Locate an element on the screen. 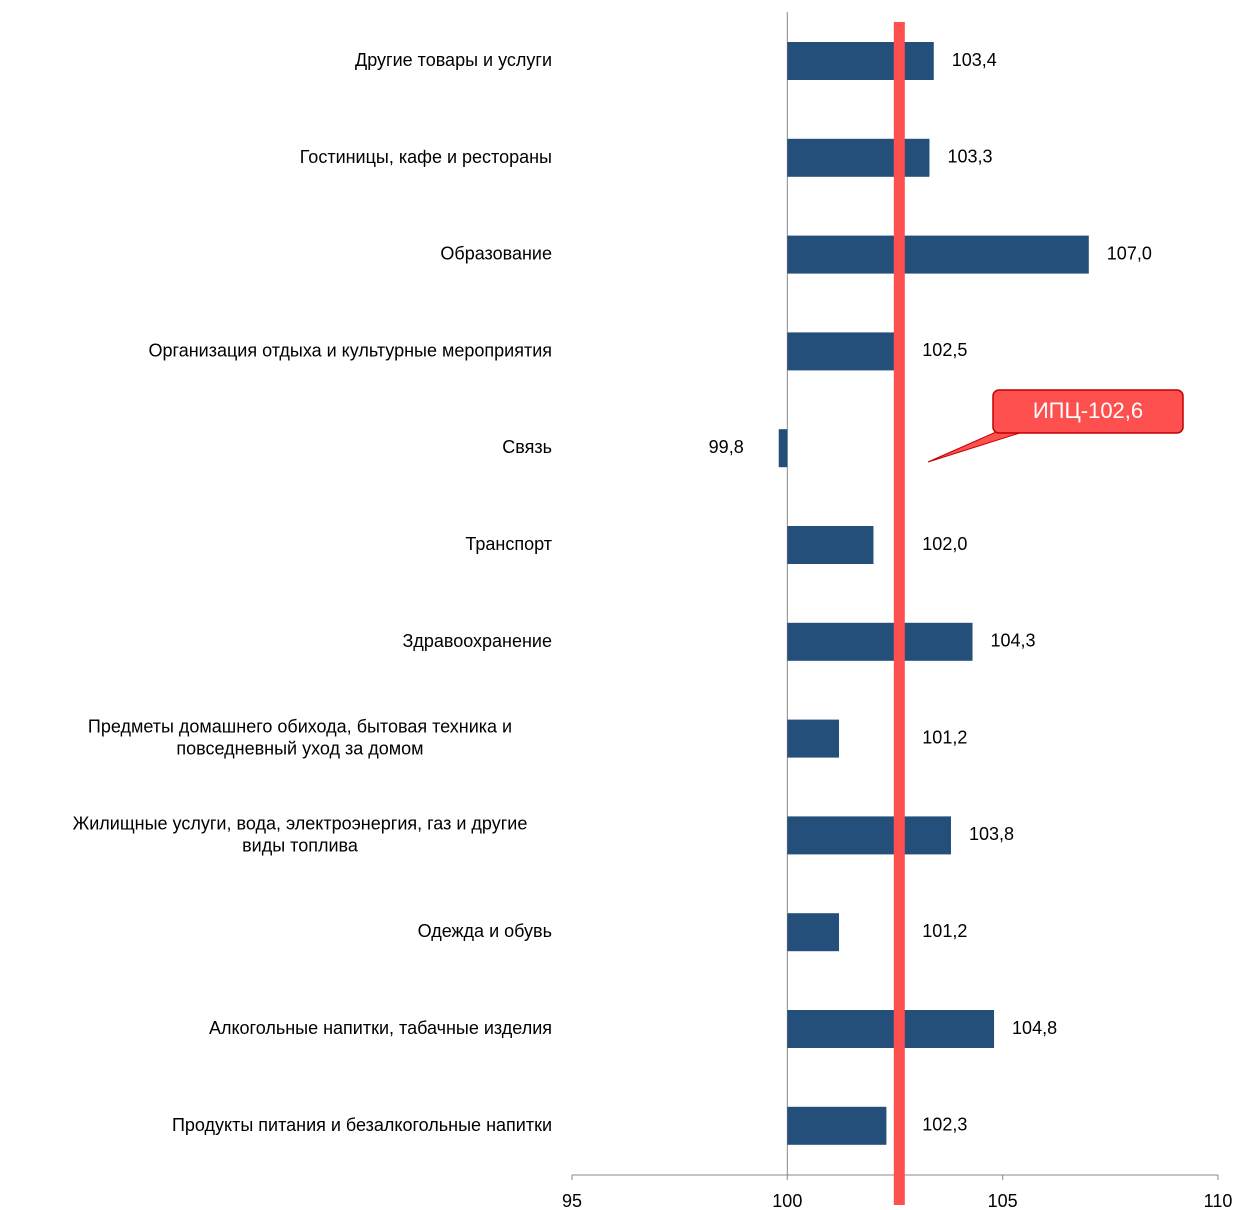  data-label: 102,0 is located at coordinates (944, 544).